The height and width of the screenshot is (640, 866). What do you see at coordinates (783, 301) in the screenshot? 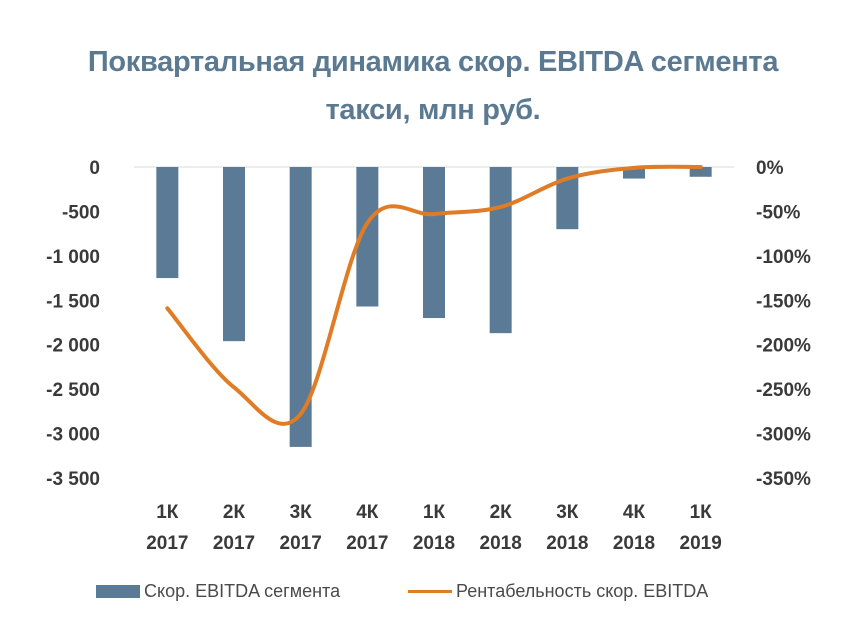
I see `y-right-tick-label: -150%` at bounding box center [783, 301].